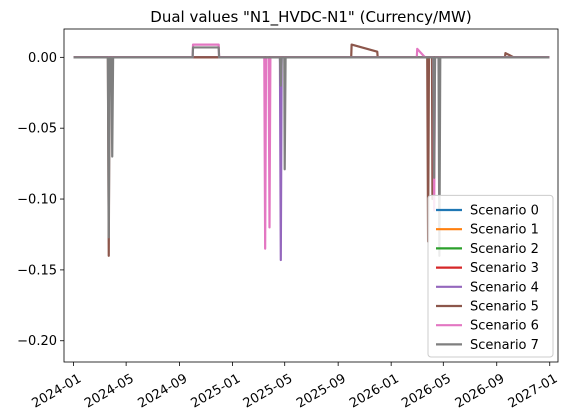  I want to click on legend-box, so click(490, 276).